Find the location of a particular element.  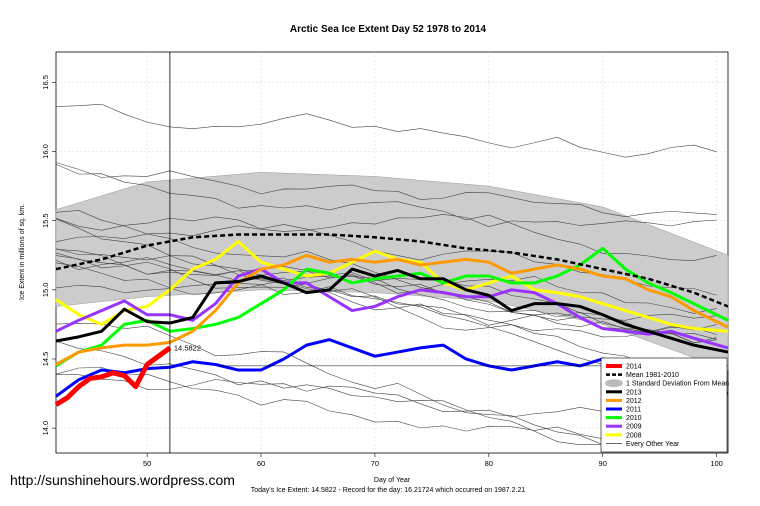

x-axis-label: Day of Year is located at coordinates (392, 480).